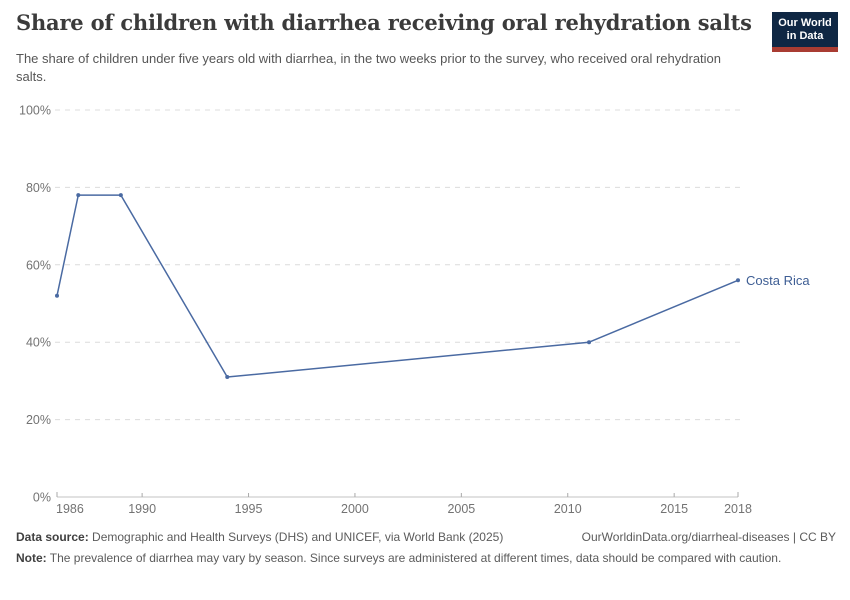  I want to click on x-axis-tick-label: 1995, so click(249, 509).